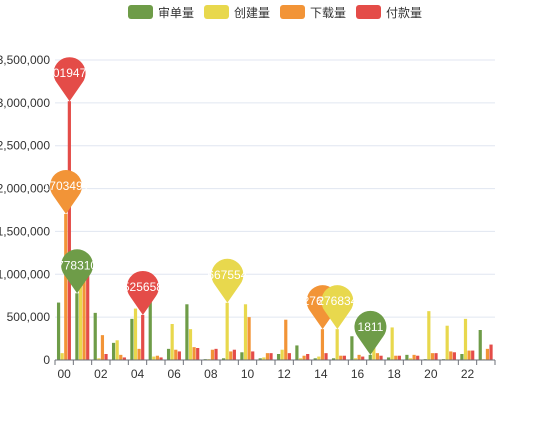 The height and width of the screenshot is (425, 550). What do you see at coordinates (25, 103) in the screenshot?
I see `y-tick-label: 3,000,000` at bounding box center [25, 103].